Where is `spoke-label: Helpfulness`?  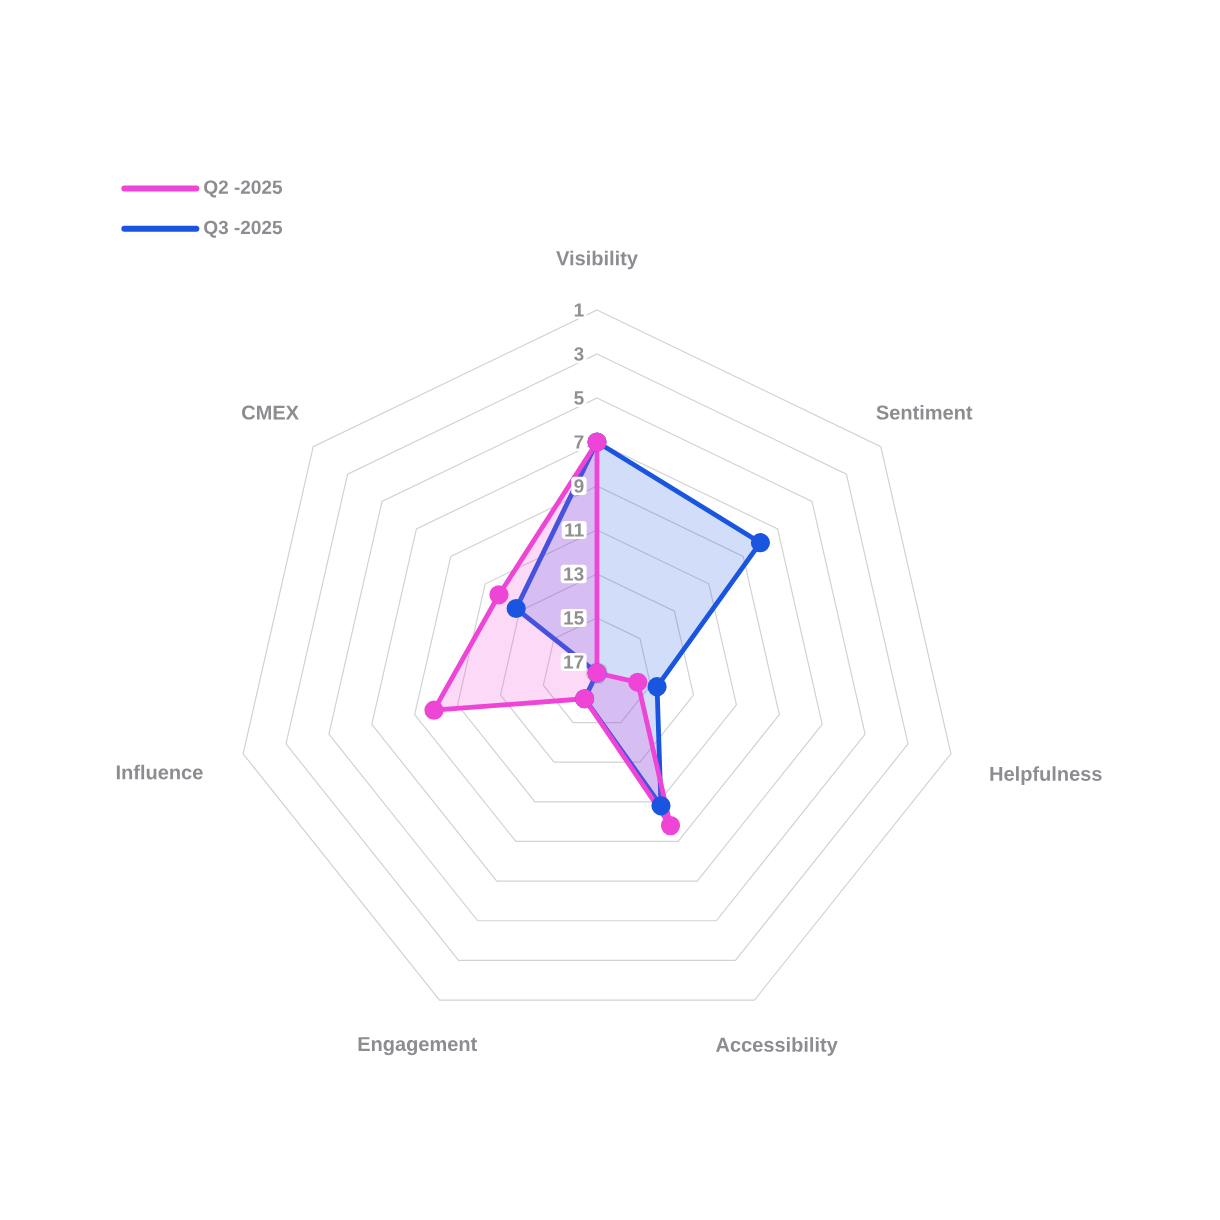 spoke-label: Helpfulness is located at coordinates (1046, 775).